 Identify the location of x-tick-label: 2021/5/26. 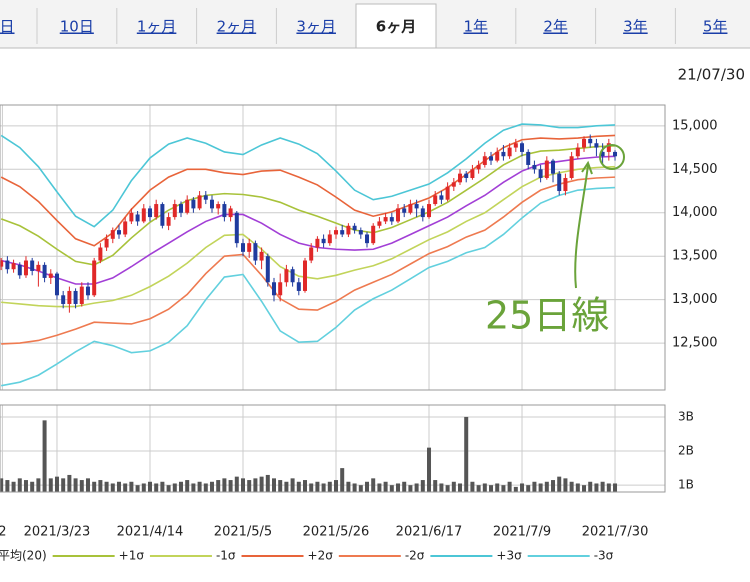
(336, 532).